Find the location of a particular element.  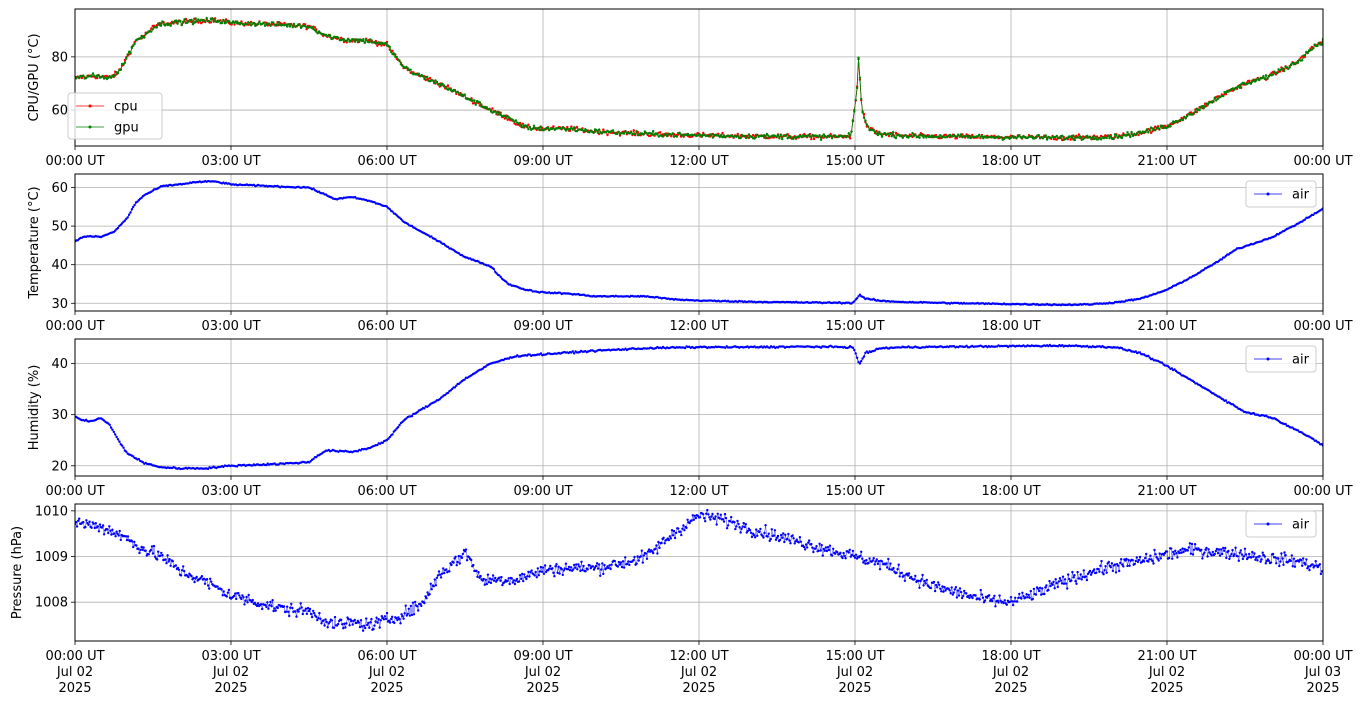

legend-label: cpu is located at coordinates (126, 107).